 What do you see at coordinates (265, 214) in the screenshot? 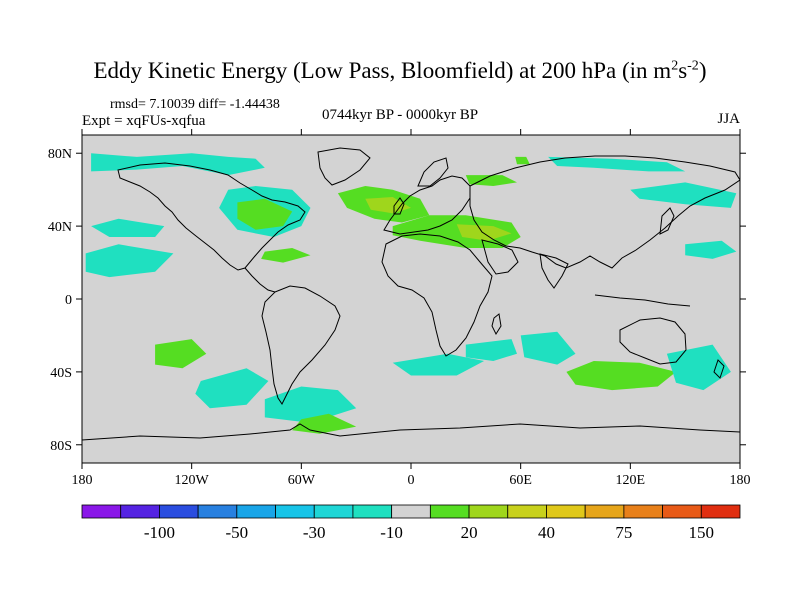
I see `region-north-america-east-core` at bounding box center [265, 214].